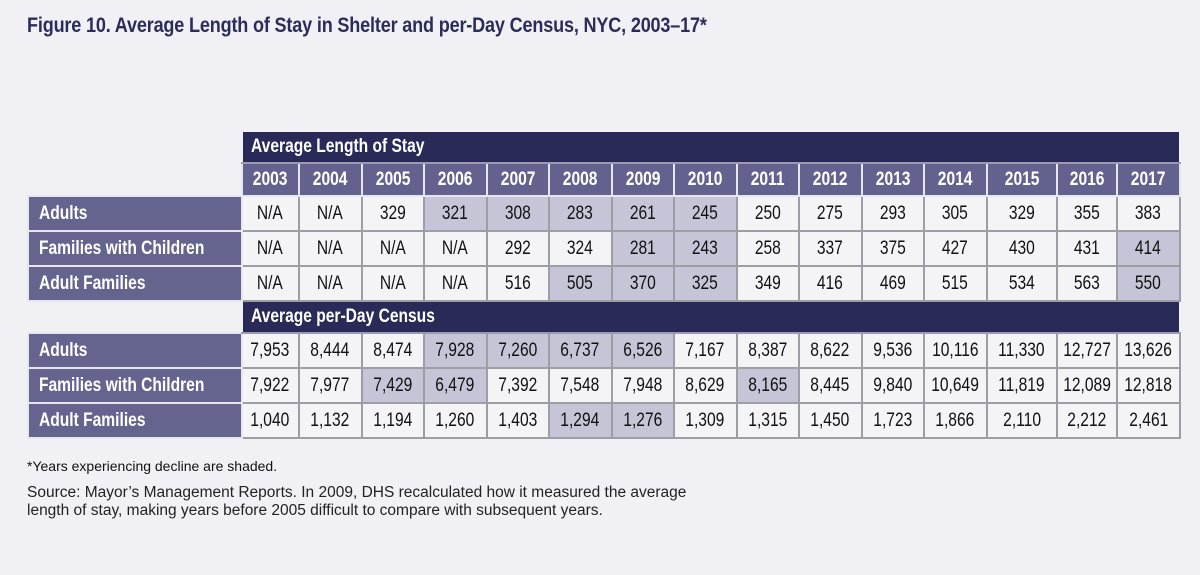 This screenshot has width=1200, height=575. I want to click on cell-value: 1,309, so click(705, 420).